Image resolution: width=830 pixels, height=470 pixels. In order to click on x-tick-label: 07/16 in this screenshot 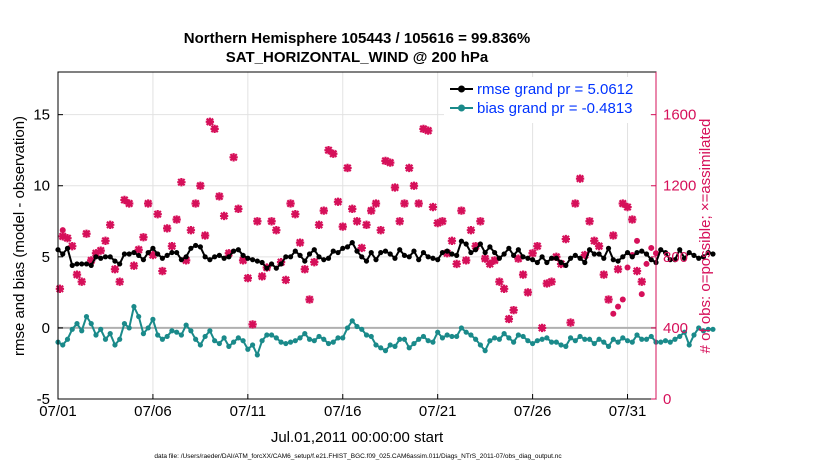, I will do `click(343, 411)`.